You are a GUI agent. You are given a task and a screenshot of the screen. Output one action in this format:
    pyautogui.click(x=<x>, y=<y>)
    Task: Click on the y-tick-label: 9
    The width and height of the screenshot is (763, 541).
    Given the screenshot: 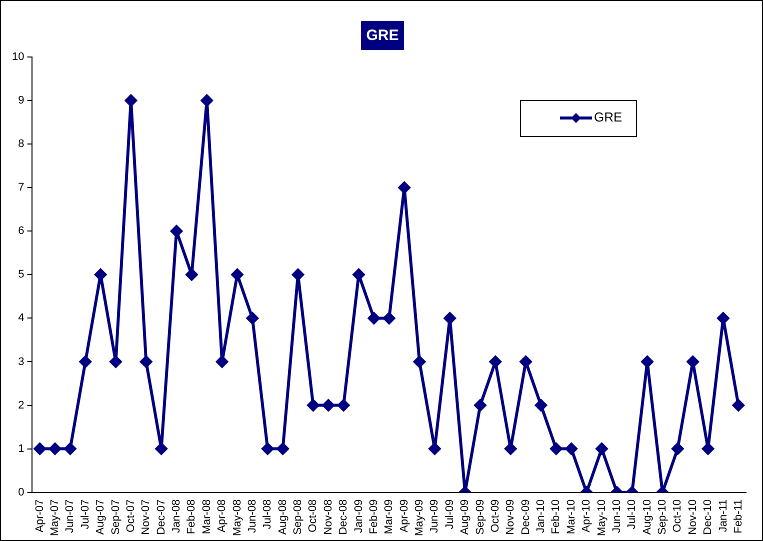 What is the action you would take?
    pyautogui.click(x=21, y=100)
    